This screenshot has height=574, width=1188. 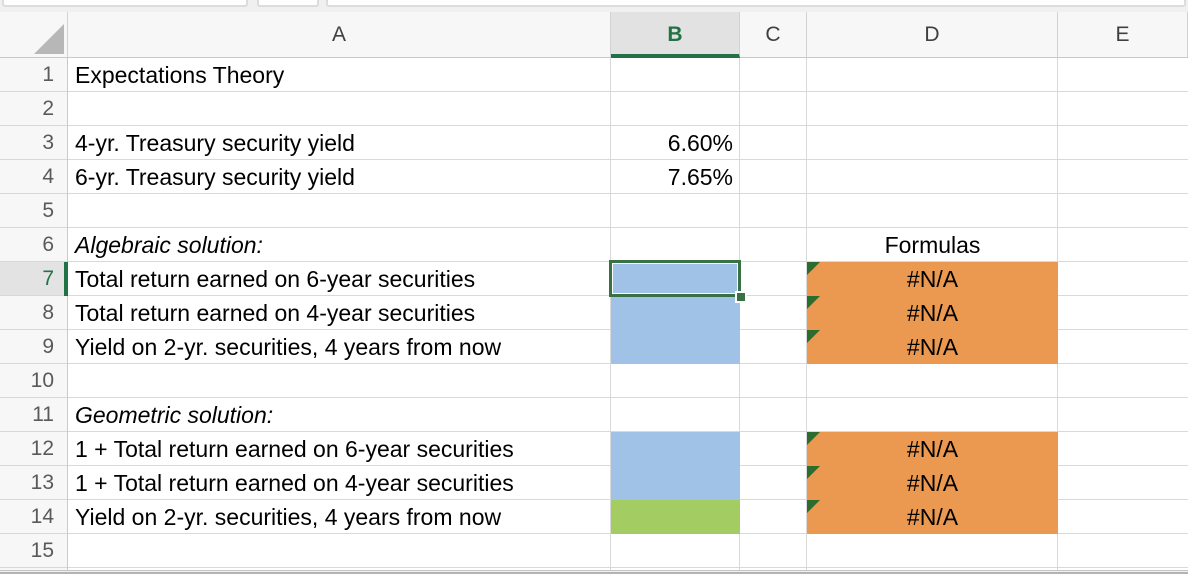 I want to click on column-header-d: D, so click(x=932, y=34).